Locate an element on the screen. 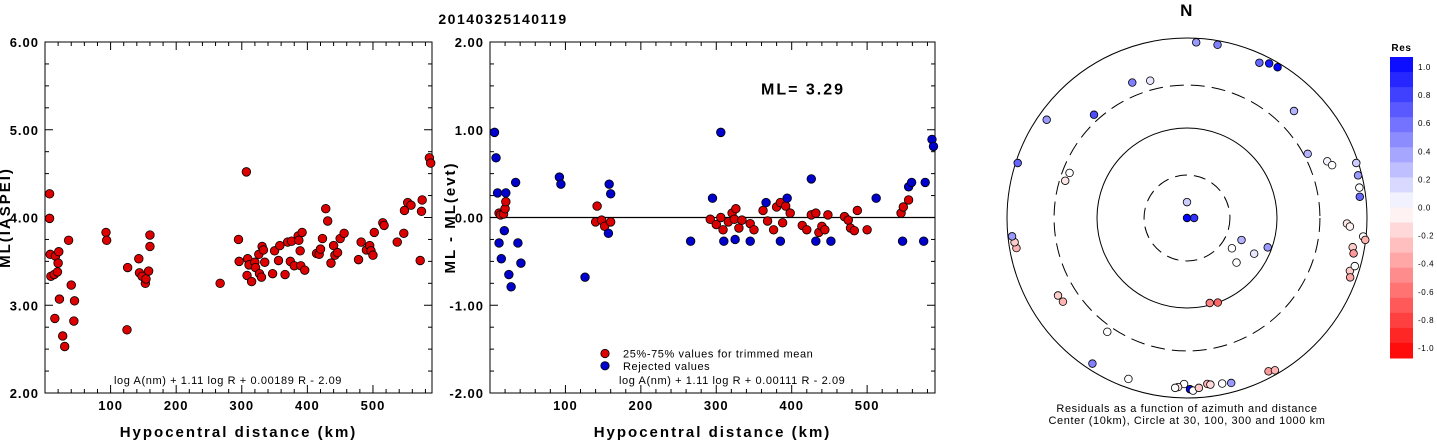  x-axis-label: Hypocentral distance (km) is located at coordinates (239, 432).